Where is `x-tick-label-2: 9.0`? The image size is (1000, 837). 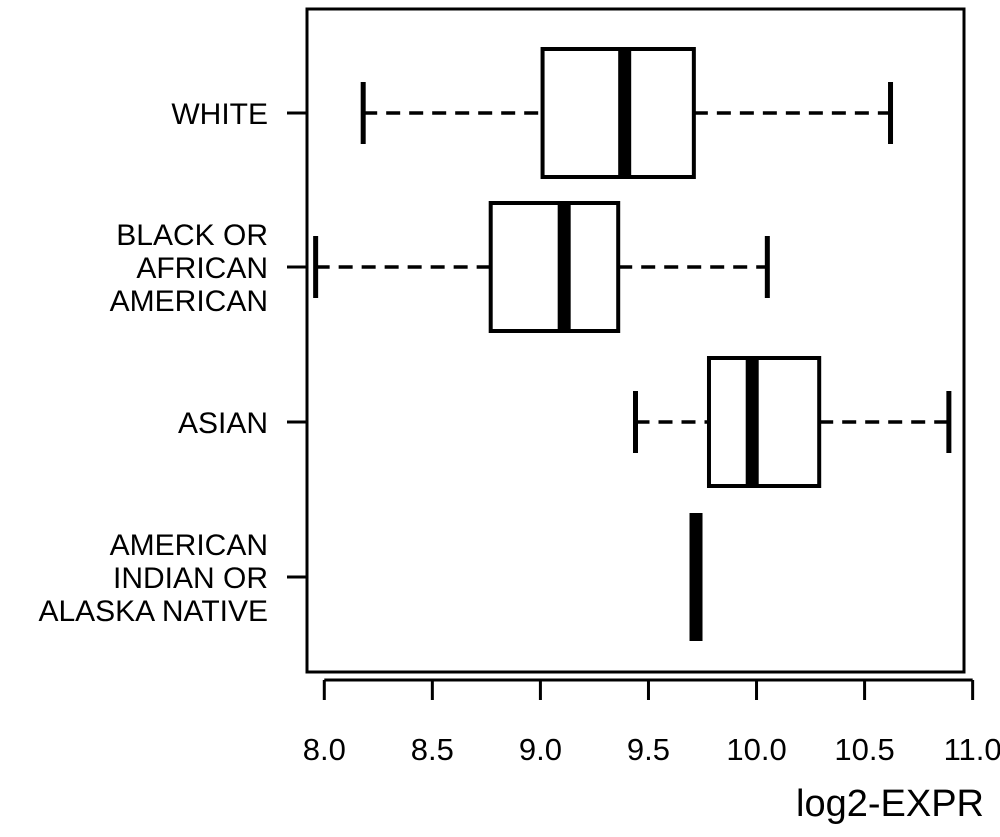
x-tick-label-2: 9.0 is located at coordinates (540, 749).